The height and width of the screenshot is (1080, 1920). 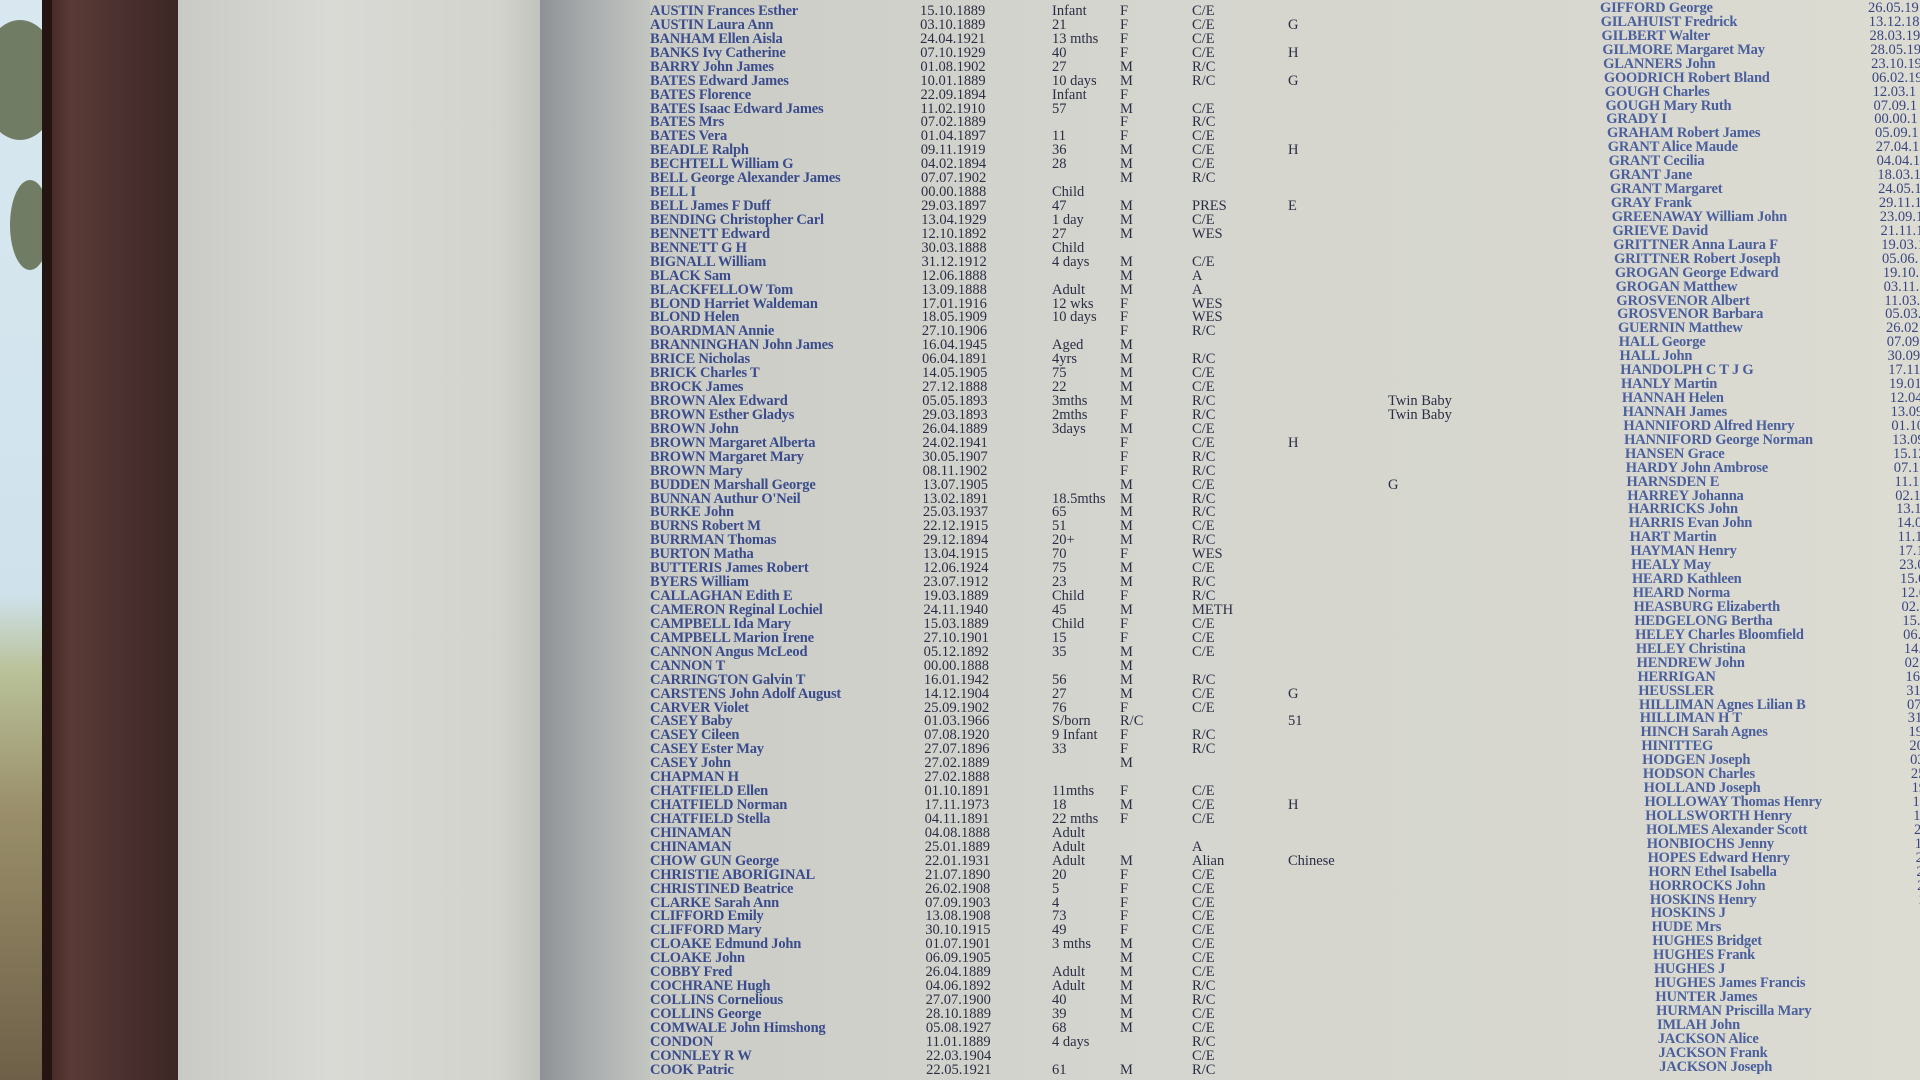 I want to click on entry-date: 13.09, so click(x=1906, y=439).